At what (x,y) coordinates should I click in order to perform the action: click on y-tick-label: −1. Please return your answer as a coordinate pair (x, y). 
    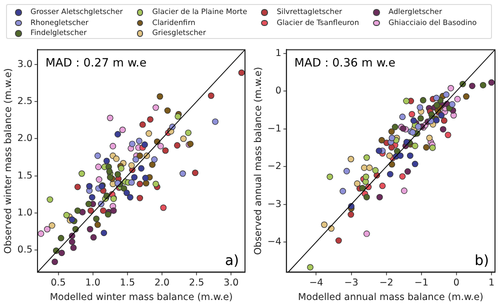
    Looking at the image, I should click on (274, 128).